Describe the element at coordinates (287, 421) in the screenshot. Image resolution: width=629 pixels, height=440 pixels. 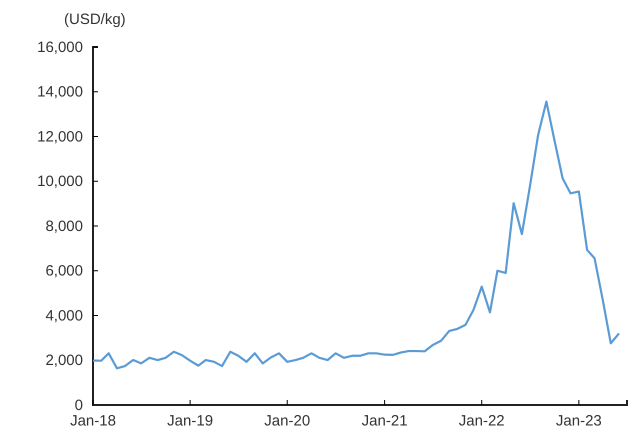
I see `x-tick-label: Jan-20` at that location.